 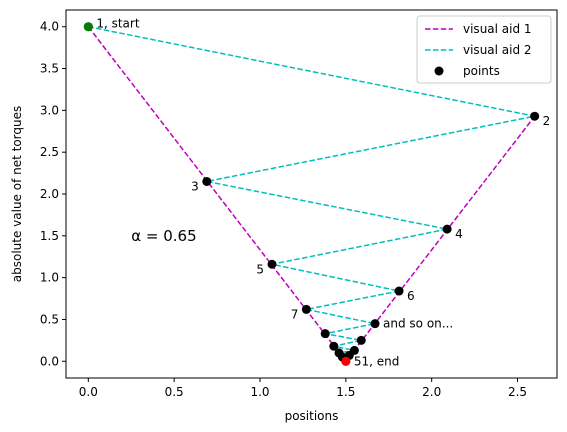 What do you see at coordinates (481, 71) in the screenshot?
I see `legend-entry: points` at bounding box center [481, 71].